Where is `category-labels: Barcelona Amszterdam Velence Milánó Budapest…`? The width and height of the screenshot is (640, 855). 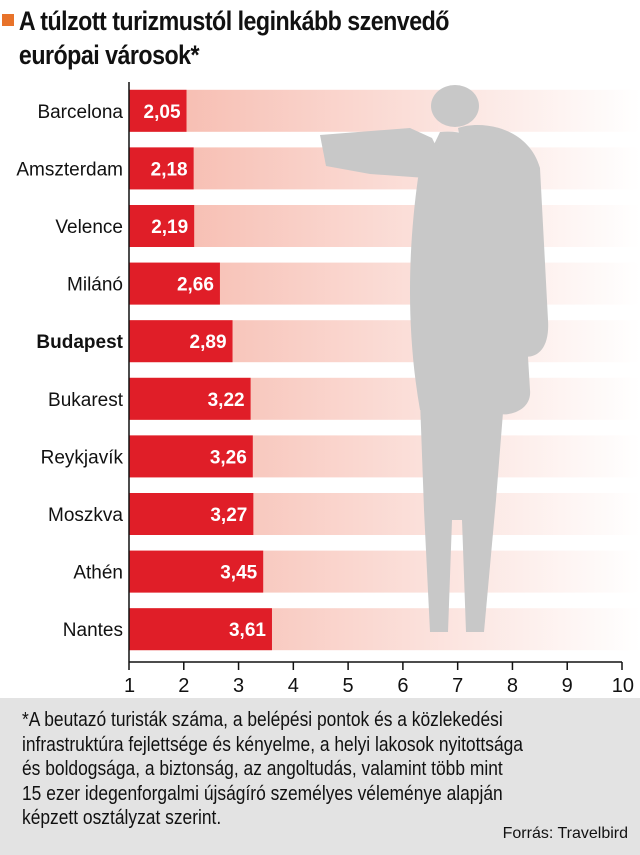
category-labels: Barcelona Amszterdam Velence Milánó Budapest… is located at coordinates (69, 371).